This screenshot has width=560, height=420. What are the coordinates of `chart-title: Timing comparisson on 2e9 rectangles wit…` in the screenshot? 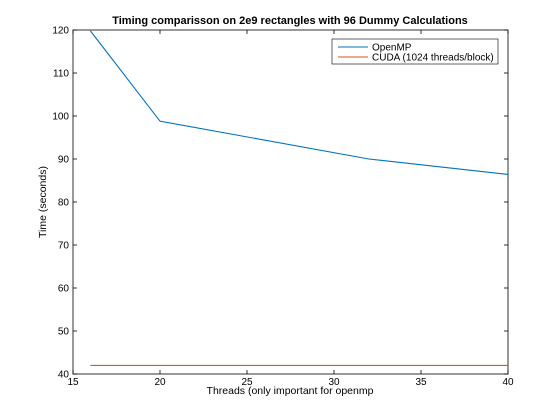 It's located at (290, 21).